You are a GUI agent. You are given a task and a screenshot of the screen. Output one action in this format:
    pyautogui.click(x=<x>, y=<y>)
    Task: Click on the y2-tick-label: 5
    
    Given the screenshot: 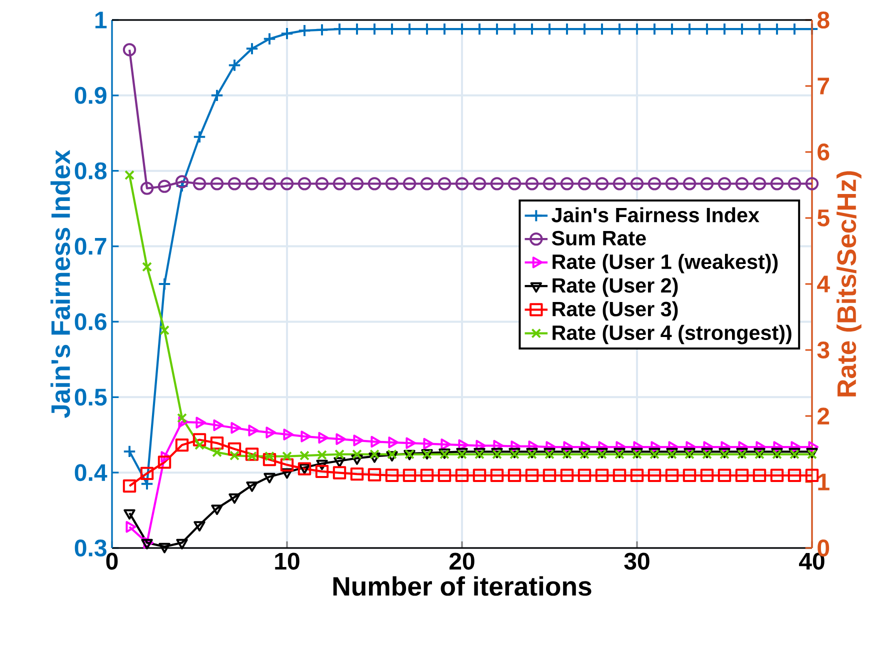 What is the action you would take?
    pyautogui.click(x=823, y=218)
    